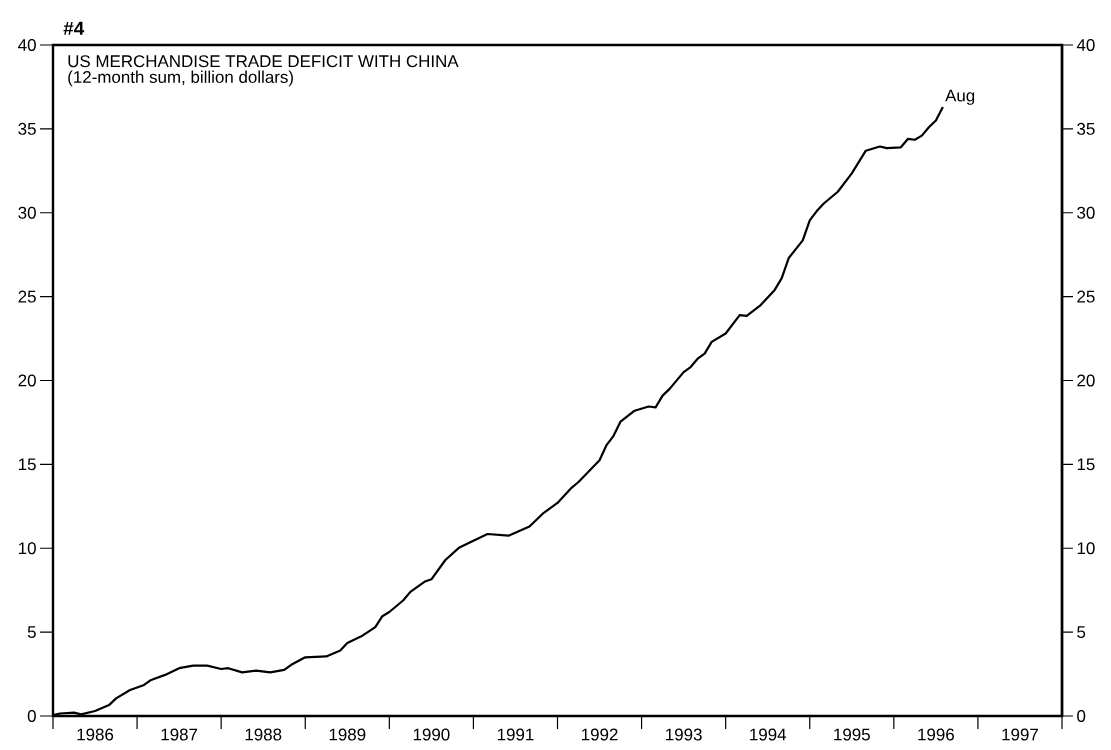 The width and height of the screenshot is (1111, 750). I want to click on y2-tick-label: 40, so click(1085, 45).